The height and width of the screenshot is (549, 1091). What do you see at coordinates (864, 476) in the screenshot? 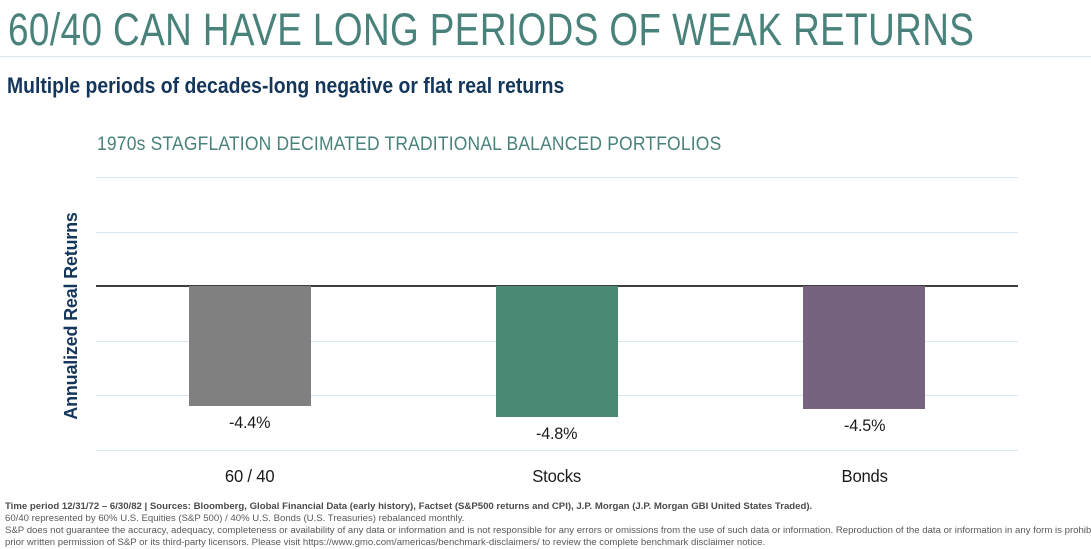
I see `category-label: Bonds` at bounding box center [864, 476].